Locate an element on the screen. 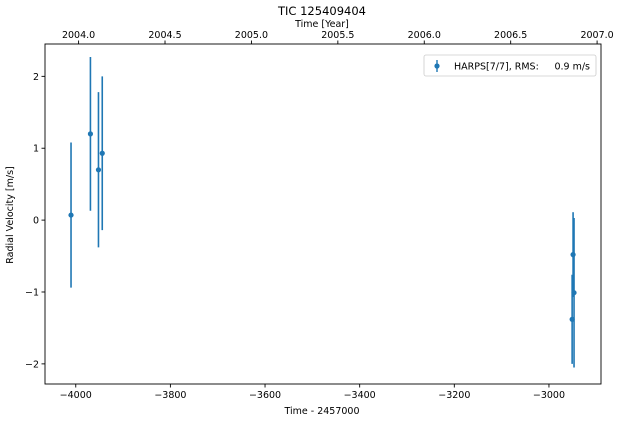 This screenshot has width=620, height=425. x-axis: −4000 −3800 −3600 −3400 −3200 −3000 is located at coordinates (312, 392).